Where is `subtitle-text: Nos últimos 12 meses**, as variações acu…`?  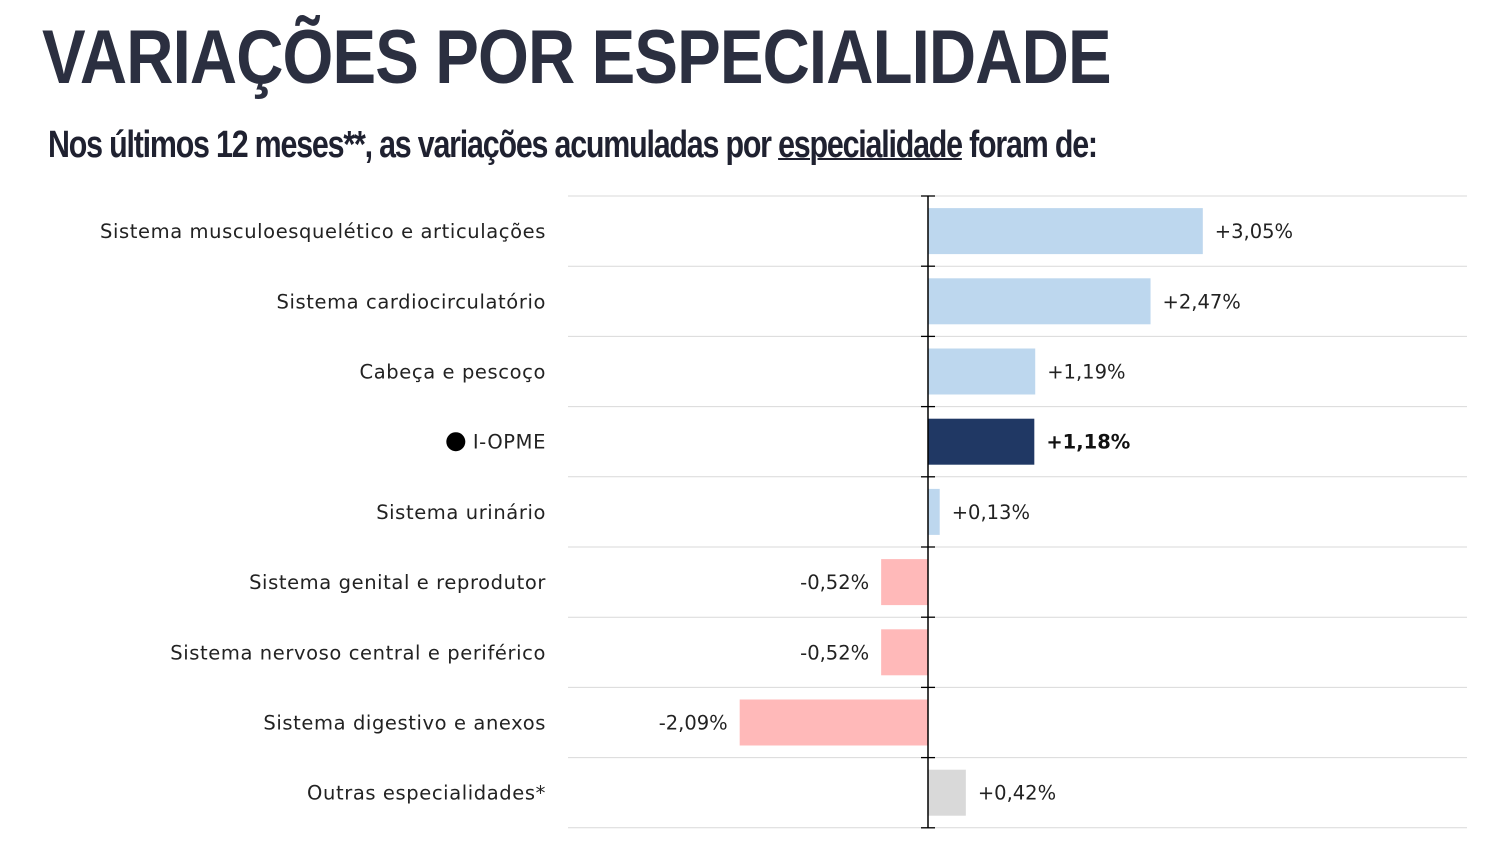 subtitle-text: Nos últimos 12 meses**, as variações acu… is located at coordinates (413, 145).